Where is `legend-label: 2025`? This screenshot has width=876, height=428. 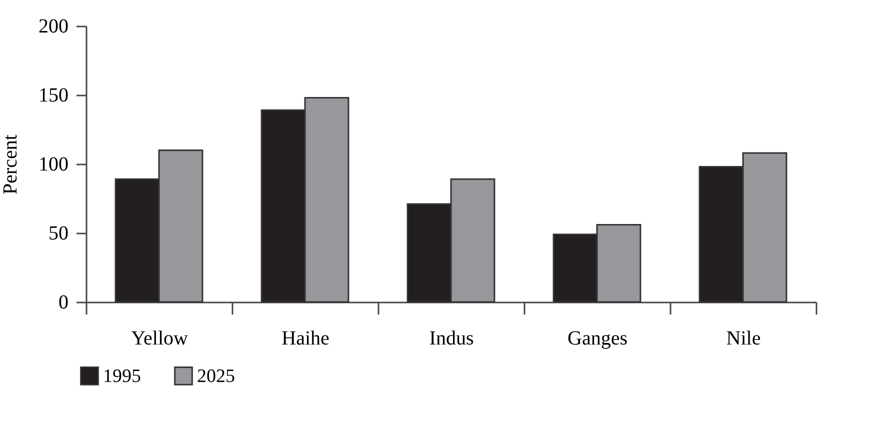 legend-label: 2025 is located at coordinates (216, 376).